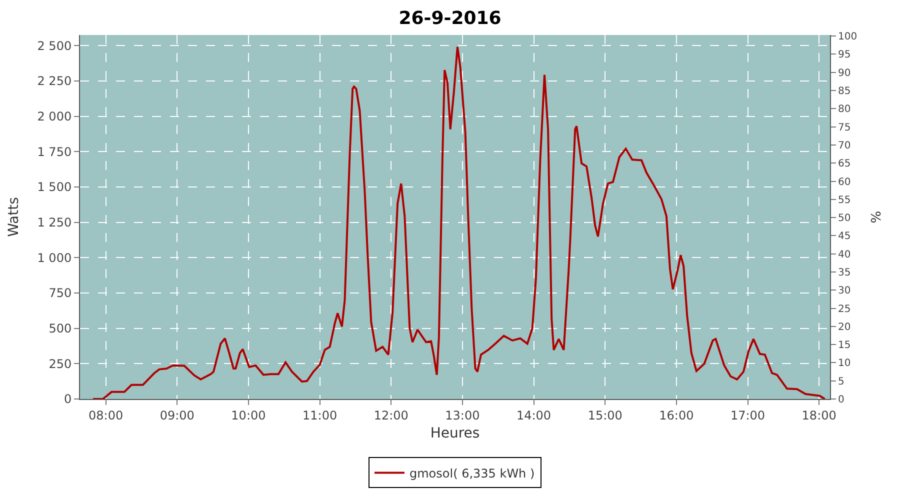  Describe the element at coordinates (848, 37) in the screenshot. I see `y2-tick-label: 100` at that location.